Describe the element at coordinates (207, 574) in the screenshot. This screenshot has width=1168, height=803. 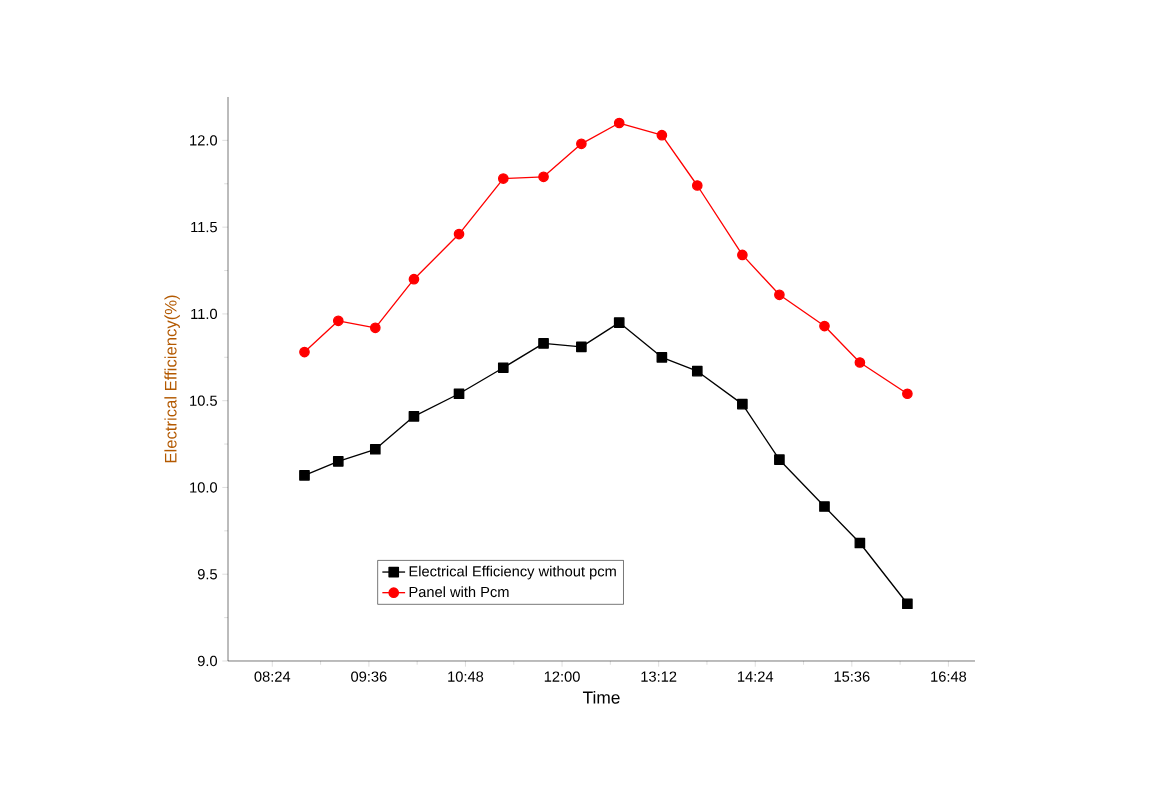
I see `y-tick-label: 9.5` at that location.